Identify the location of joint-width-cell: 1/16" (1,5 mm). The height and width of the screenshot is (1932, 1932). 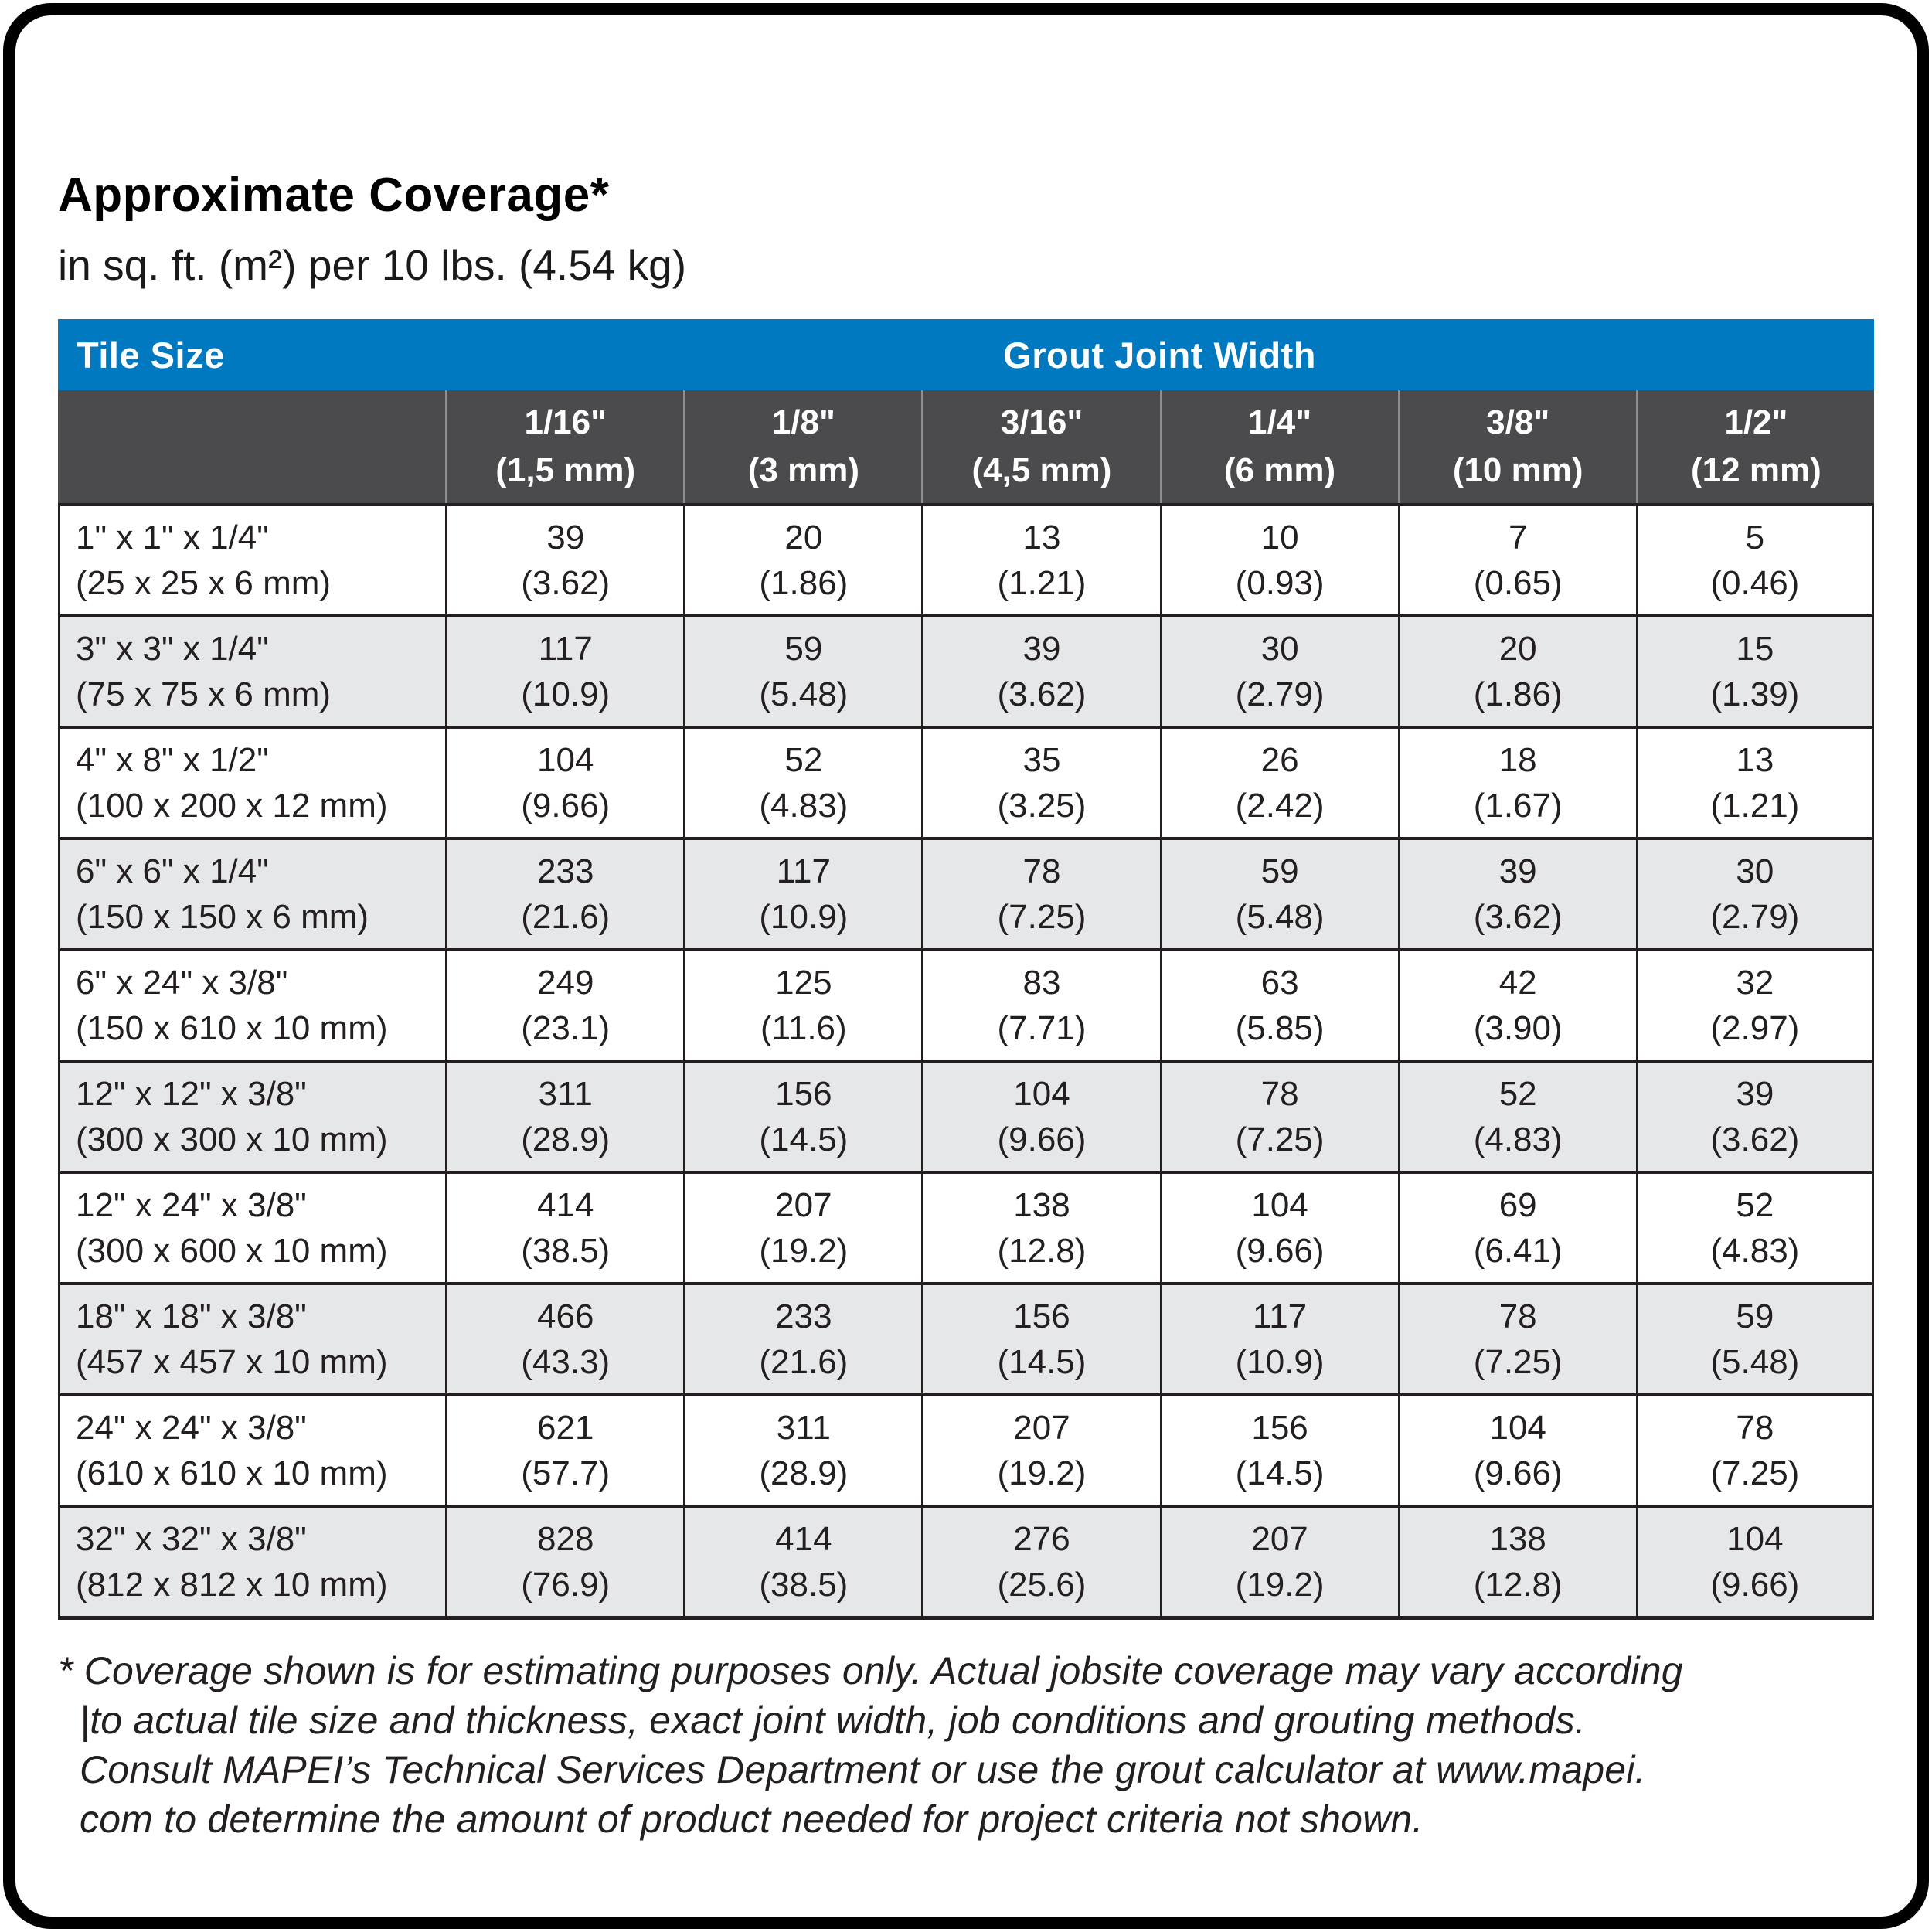
(564, 446).